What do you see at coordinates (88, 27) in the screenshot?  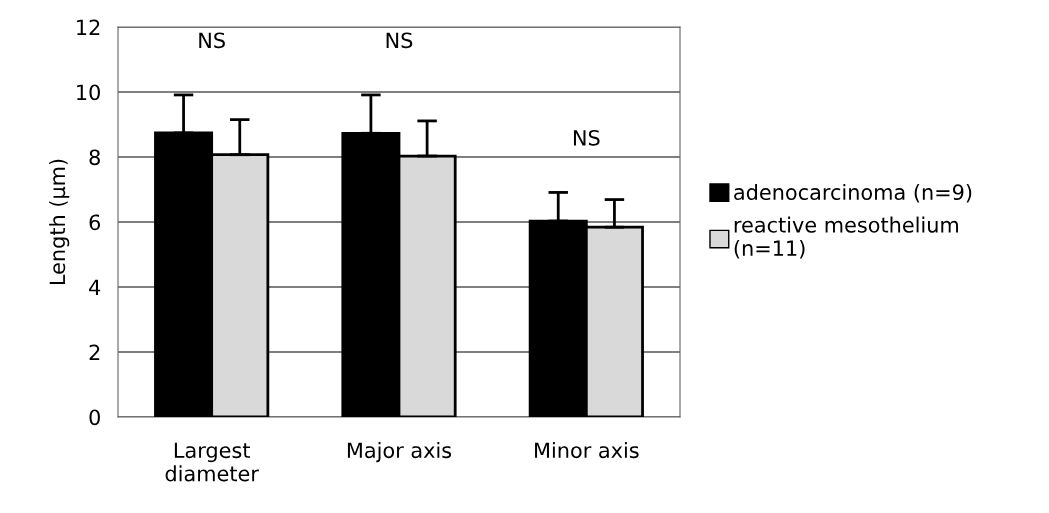 I see `y-tick-label: 12` at bounding box center [88, 27].